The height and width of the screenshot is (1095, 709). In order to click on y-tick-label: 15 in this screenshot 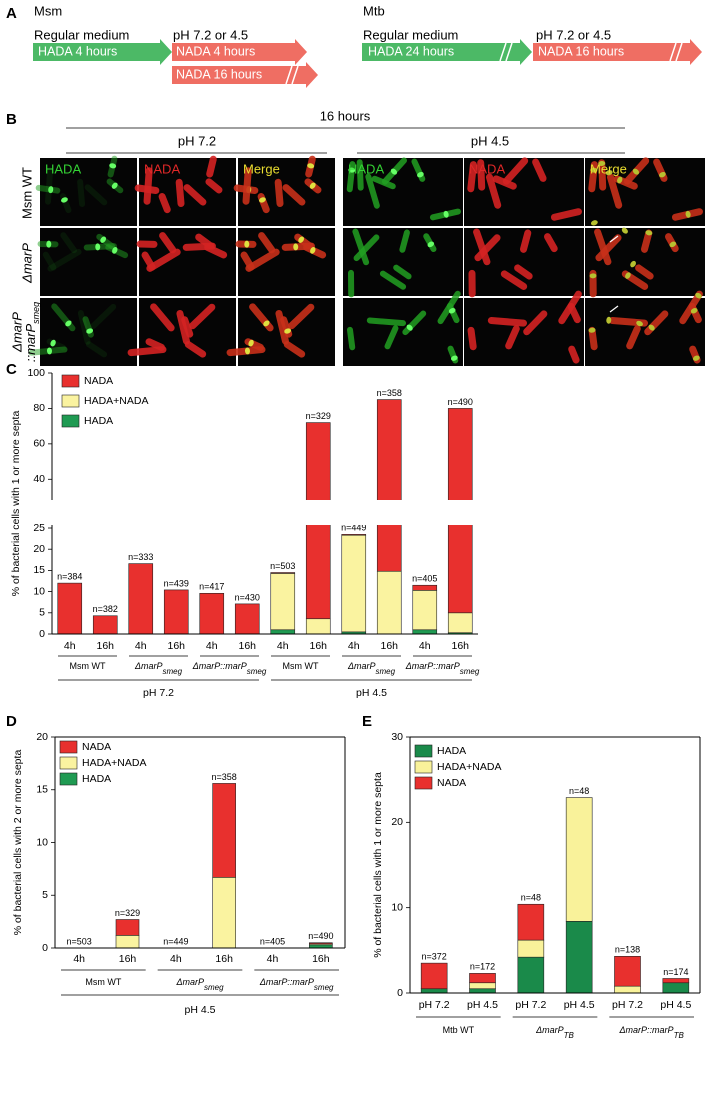, I will do `click(42, 790)`.